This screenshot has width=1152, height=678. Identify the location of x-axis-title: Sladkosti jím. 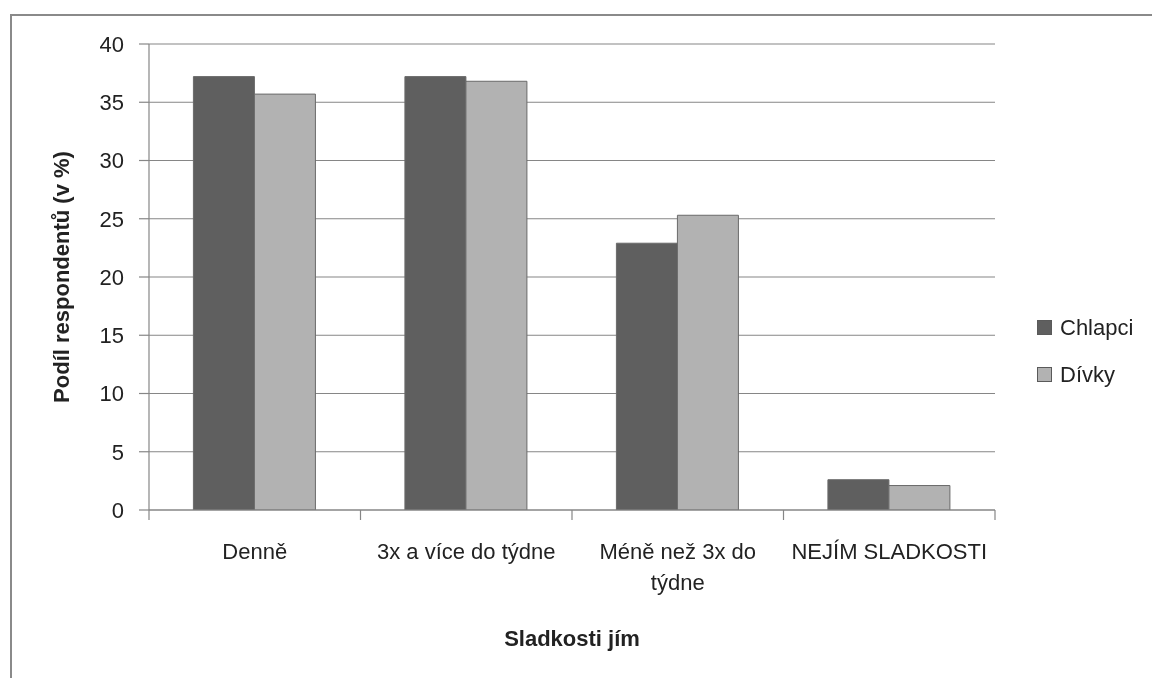
(572, 639).